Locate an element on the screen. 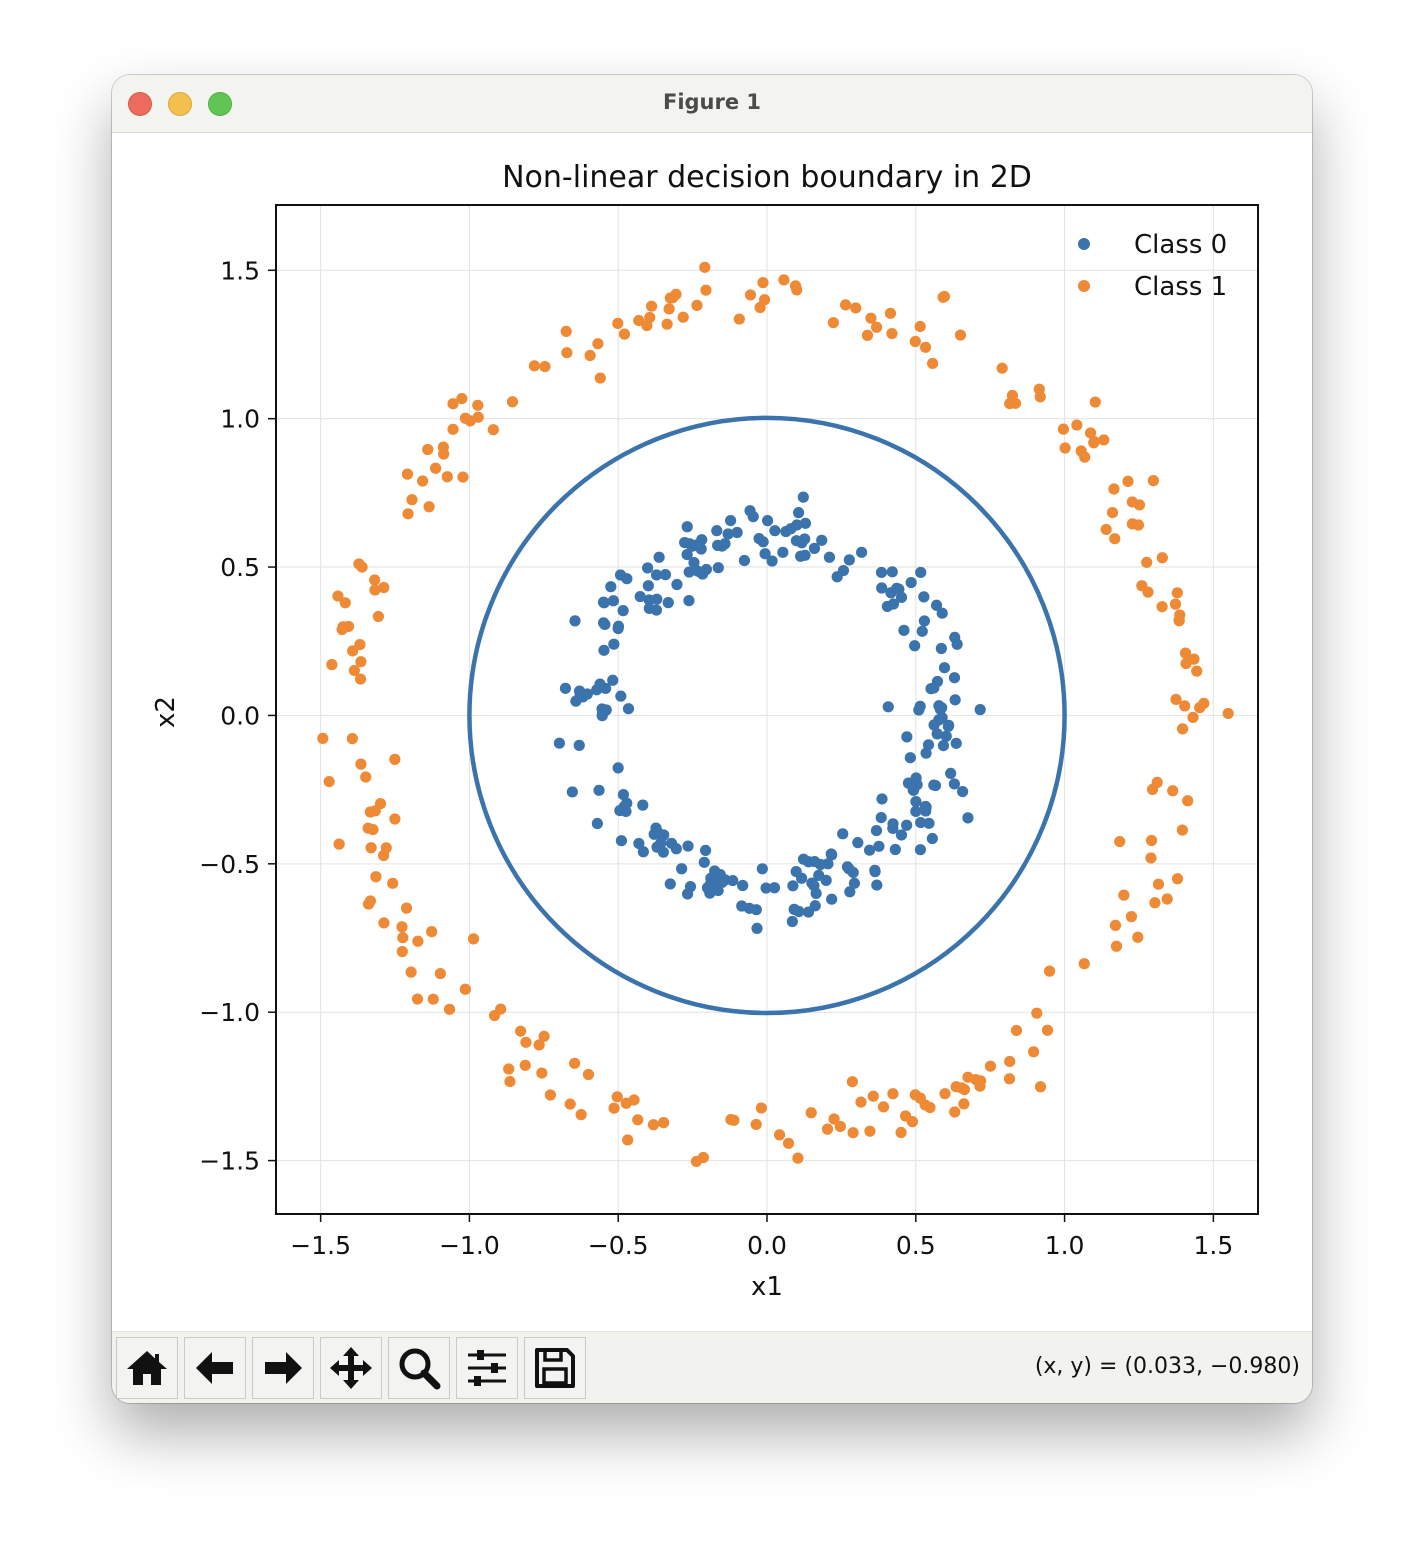 Image resolution: width=1424 pixels, height=1552 pixels. close-button is located at coordinates (140, 104).